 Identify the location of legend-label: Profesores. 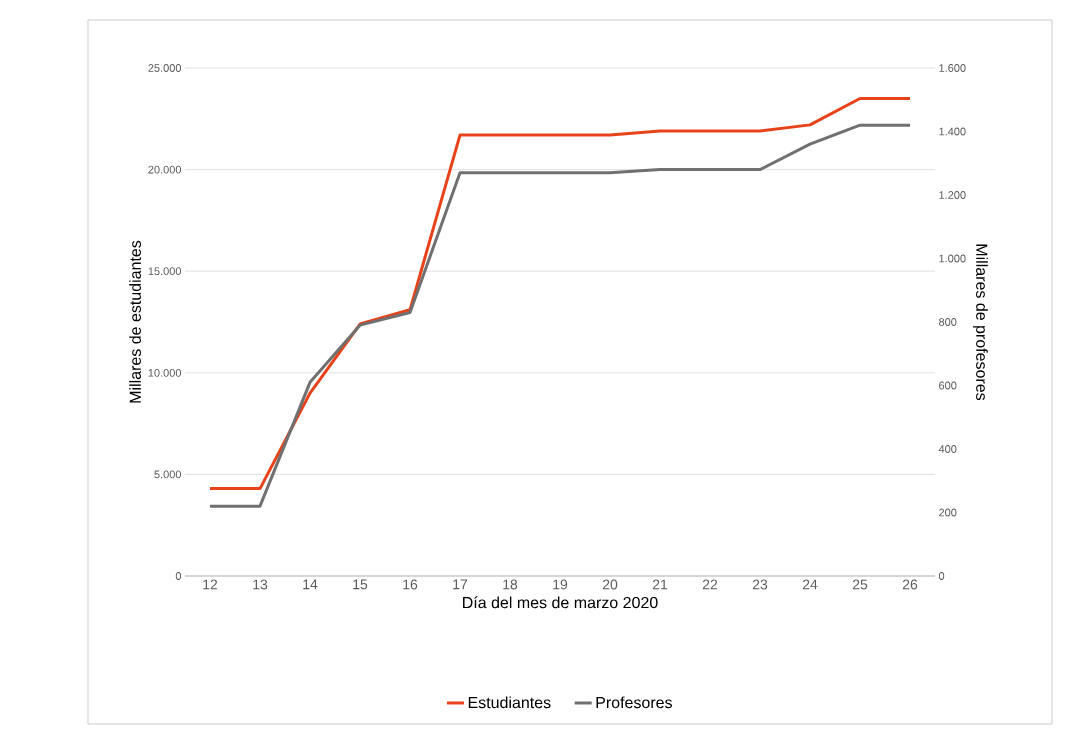
(634, 702).